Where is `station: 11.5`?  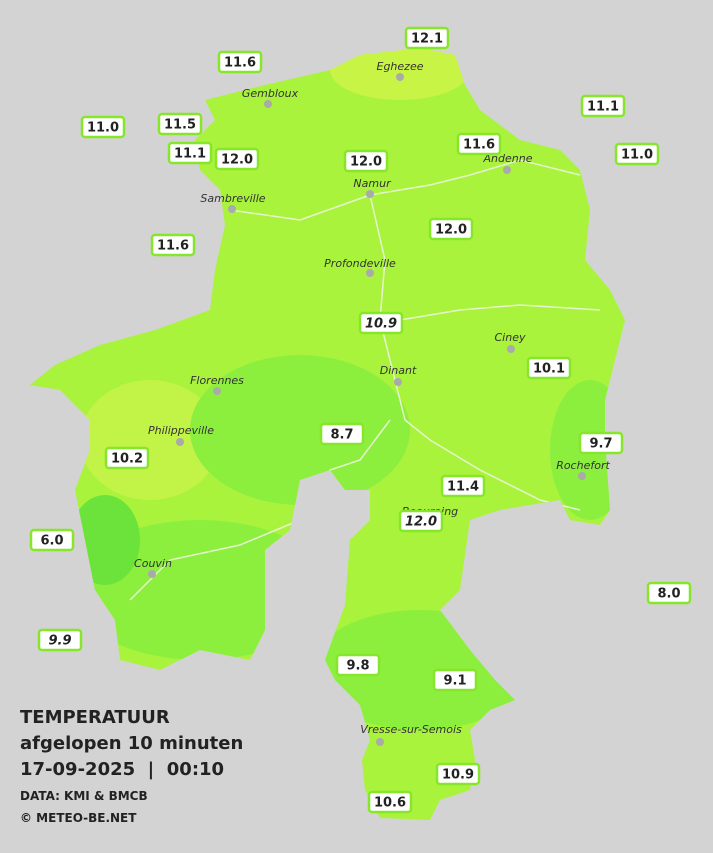 station: 11.5 is located at coordinates (180, 124).